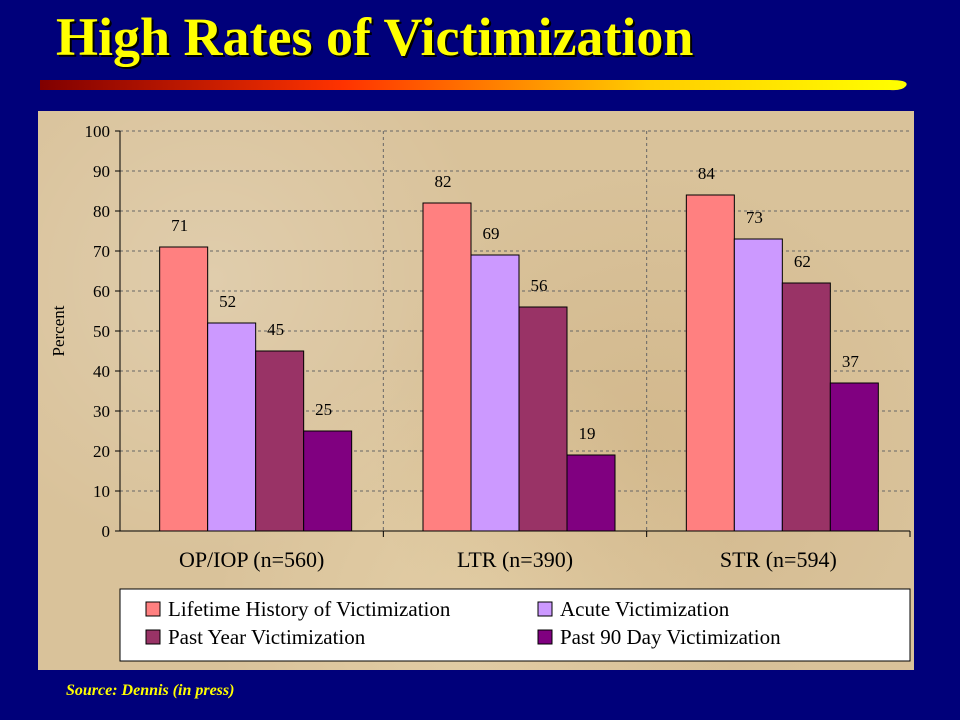  I want to click on data-label: 84, so click(707, 173).